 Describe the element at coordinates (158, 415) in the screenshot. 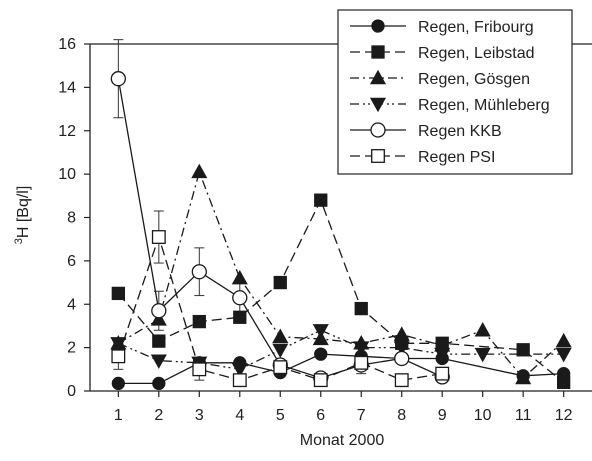

I see `x-tick-label: 2` at that location.